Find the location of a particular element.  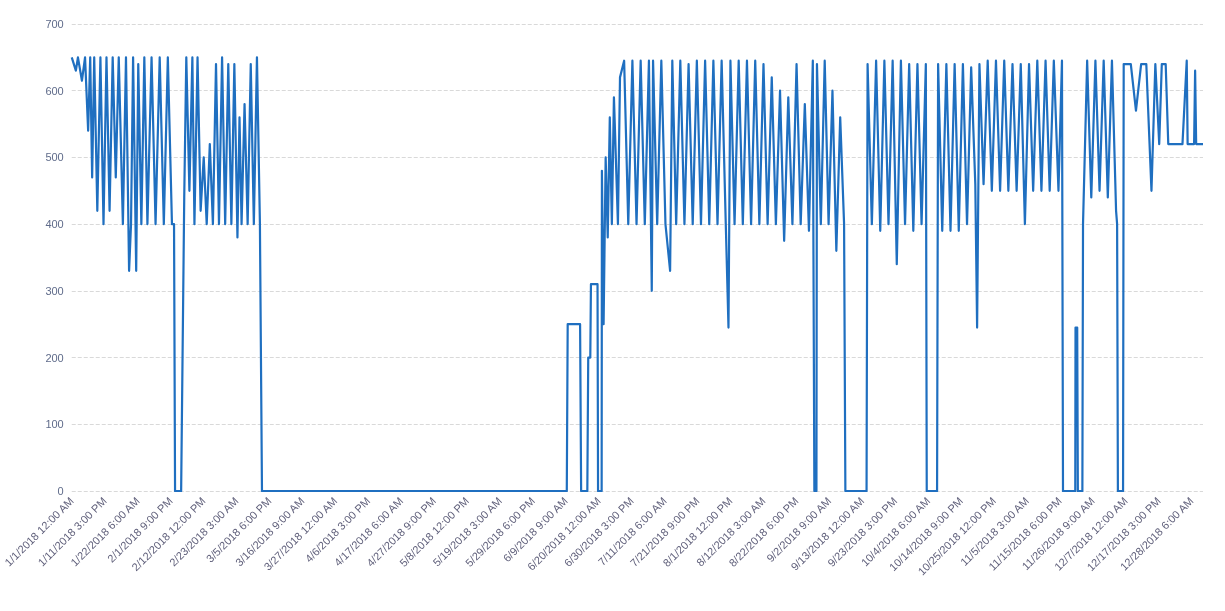

y-tick-label: 700 is located at coordinates (54, 24).